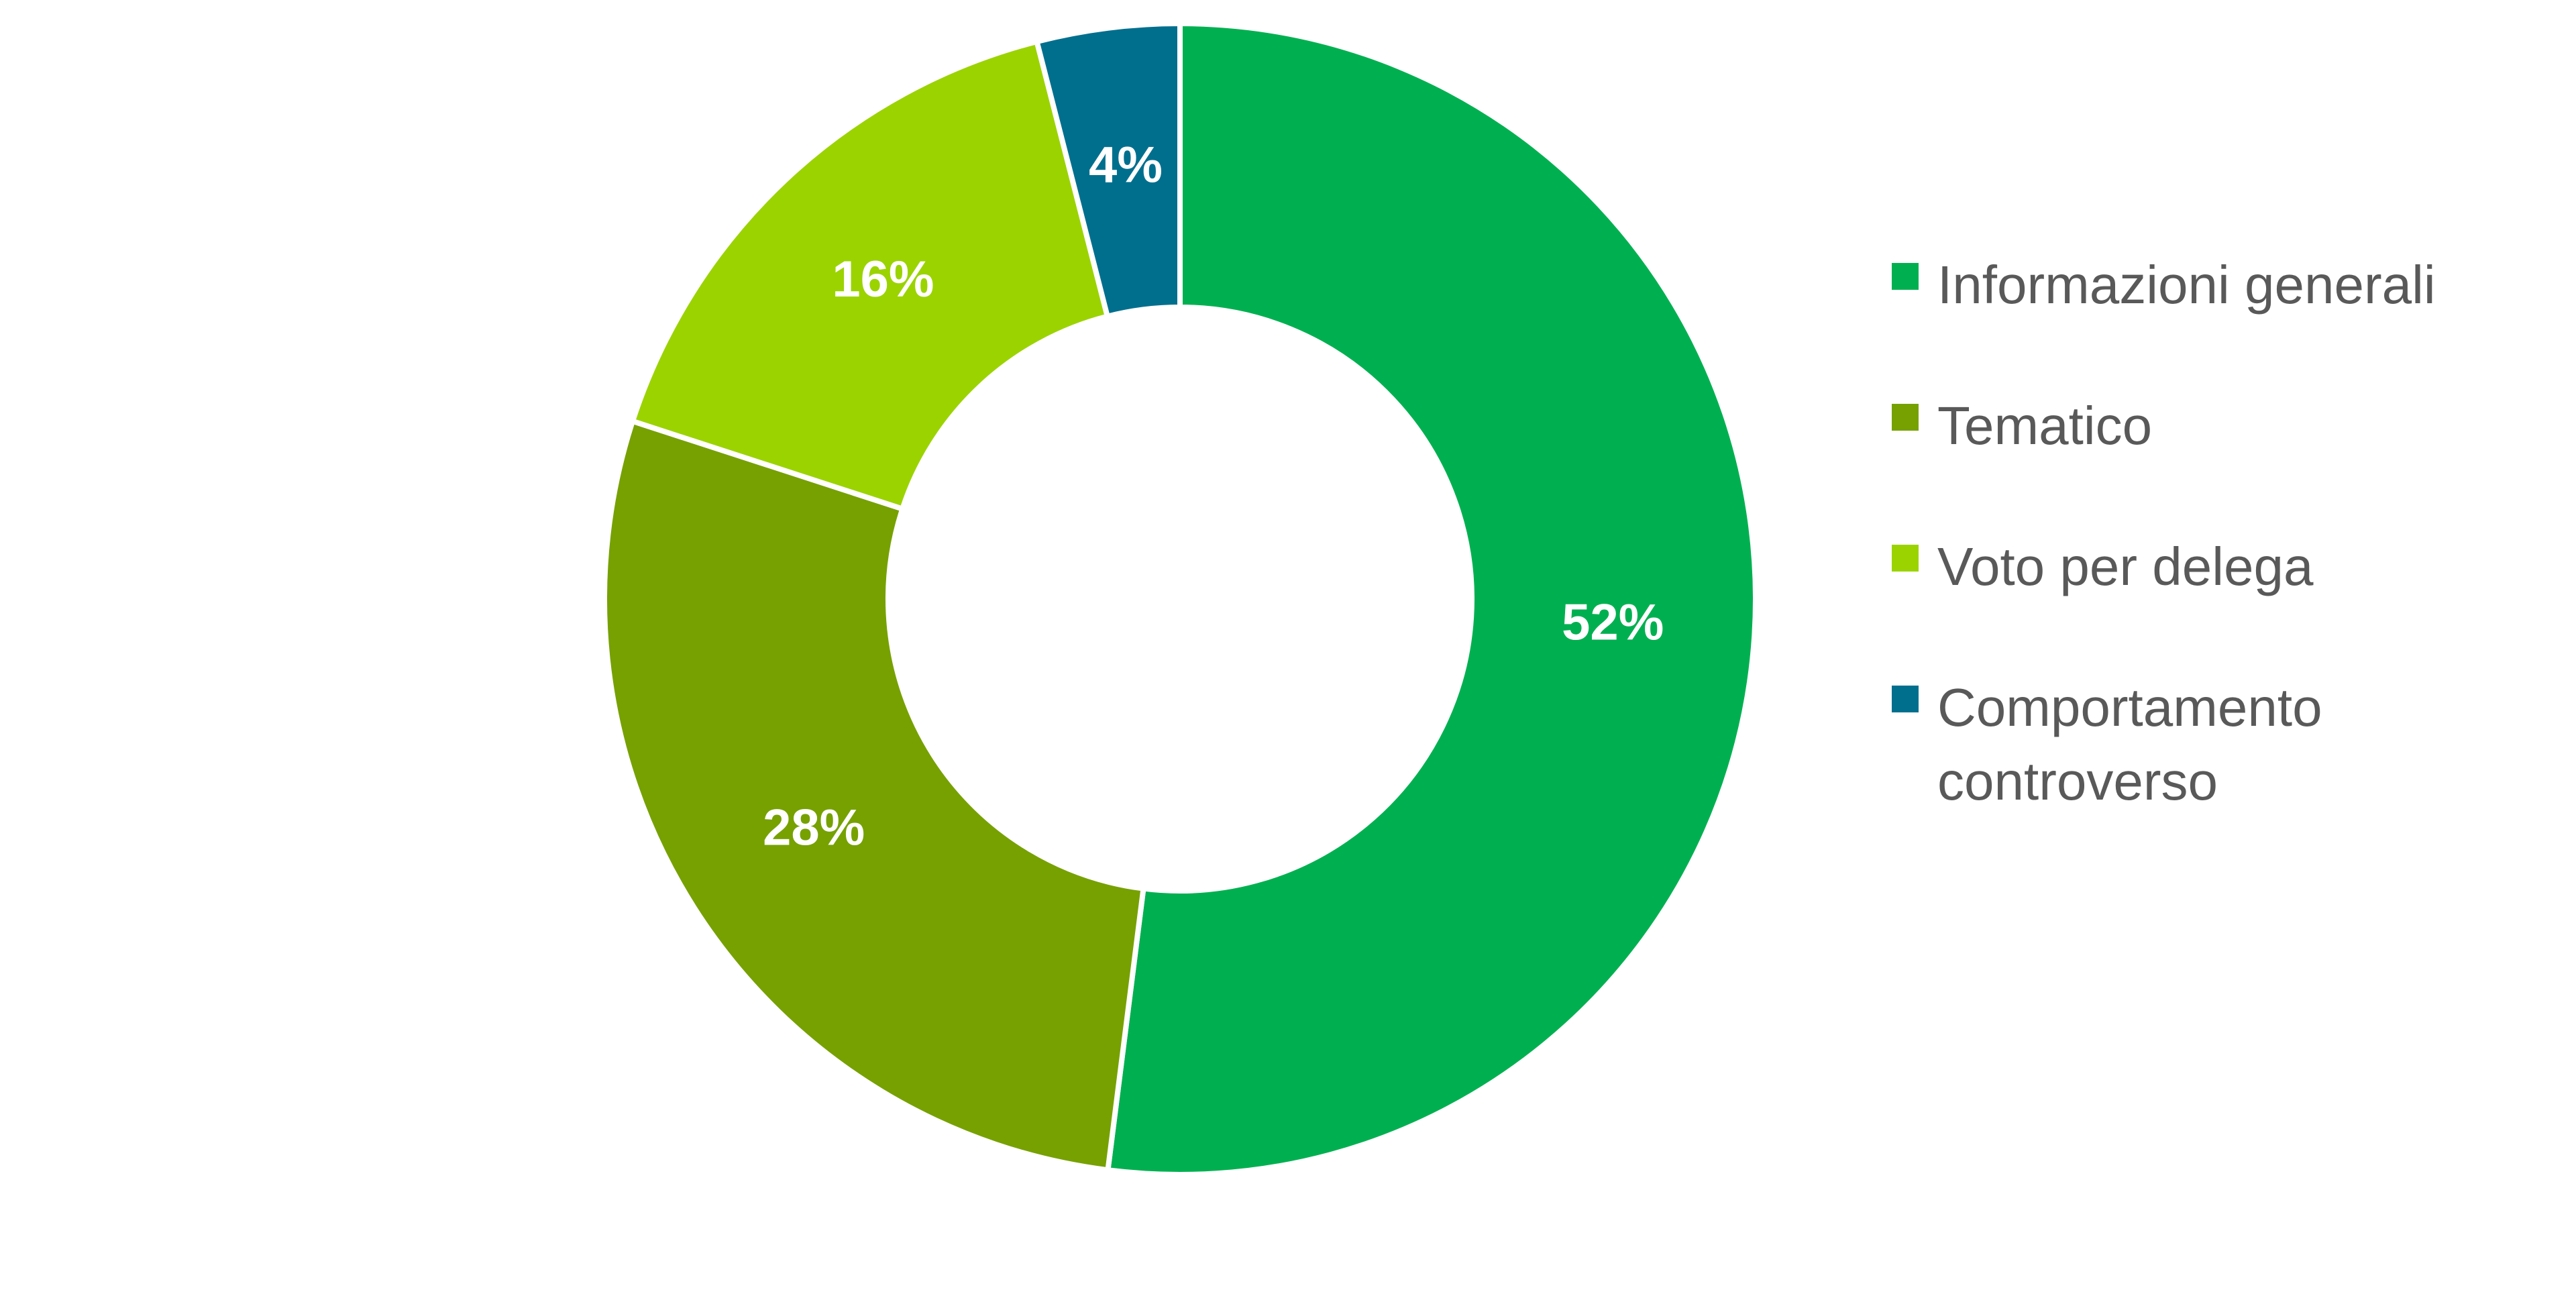 The image size is (2576, 1294). Describe the element at coordinates (883, 279) in the screenshot. I see `data-label: 16%` at that location.